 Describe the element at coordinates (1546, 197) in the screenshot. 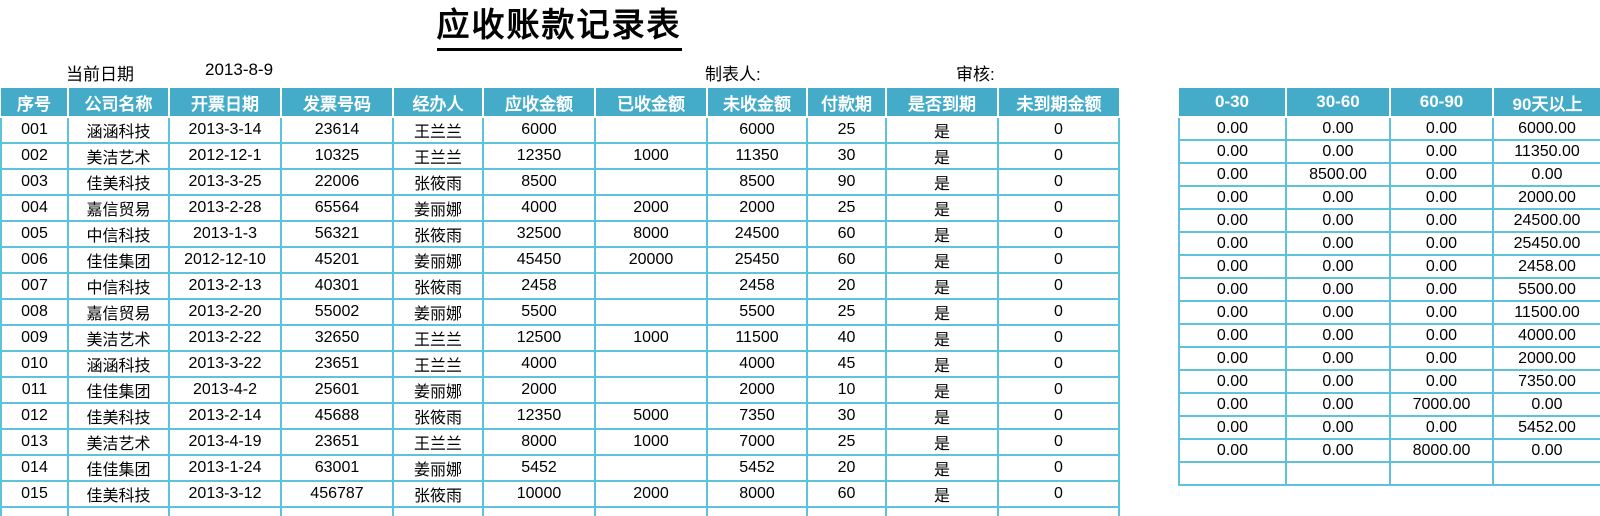

I see `table-cell: 2000.00` at that location.